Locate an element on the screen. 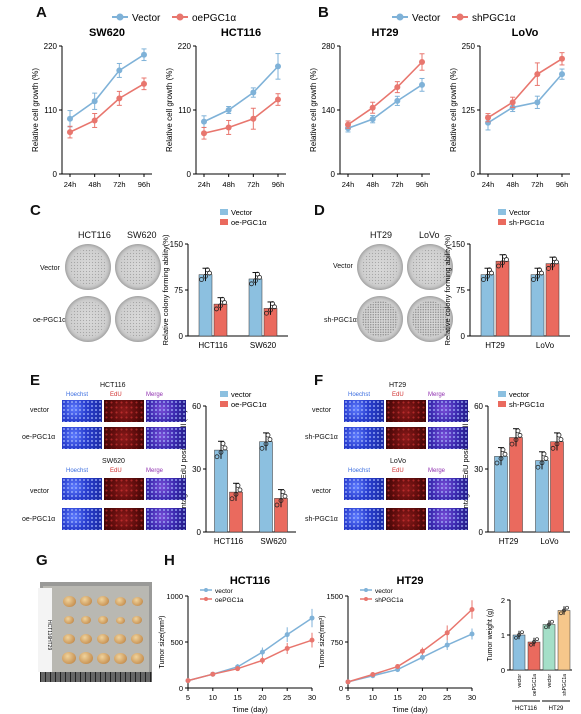 The image size is (581, 714). legend-a-vector-label: Vector is located at coordinates (146, 18).